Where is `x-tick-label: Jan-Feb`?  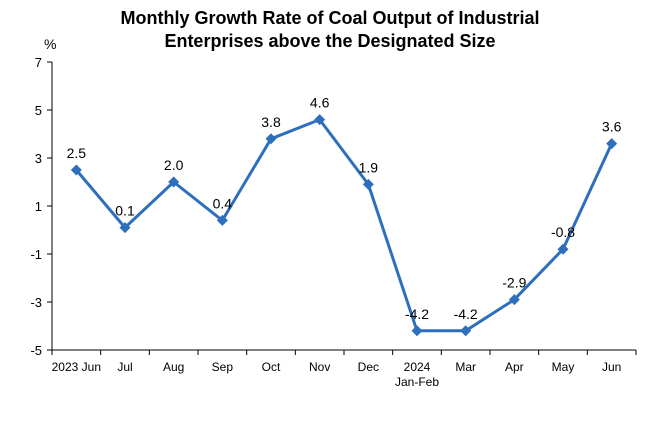 x-tick-label: Jan-Feb is located at coordinates (417, 382).